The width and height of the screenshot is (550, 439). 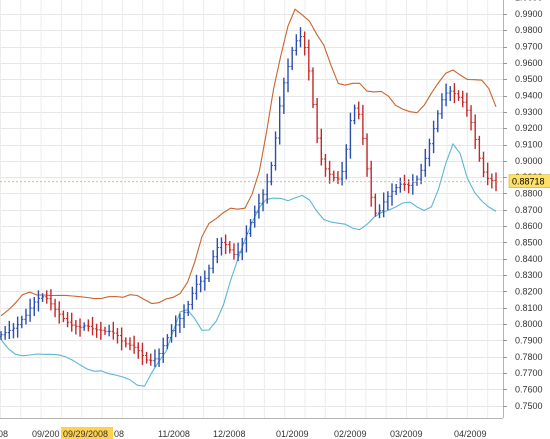 I want to click on y-tick-label: 0.9500, so click(x=529, y=79).